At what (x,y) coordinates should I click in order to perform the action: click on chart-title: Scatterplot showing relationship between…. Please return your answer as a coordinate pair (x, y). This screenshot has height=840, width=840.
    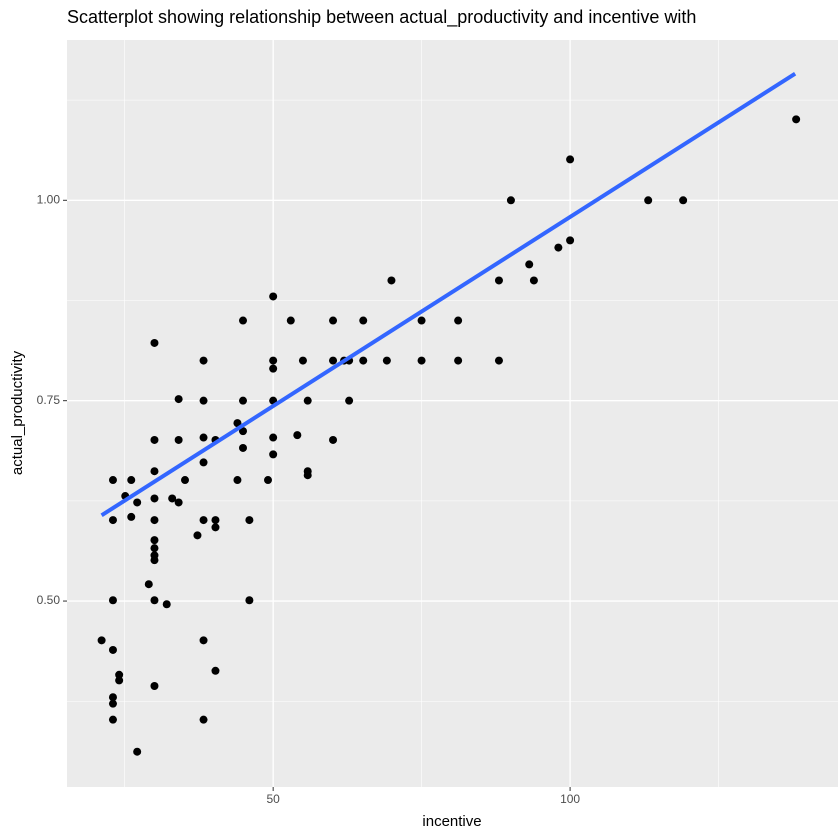
    Looking at the image, I should click on (381, 17).